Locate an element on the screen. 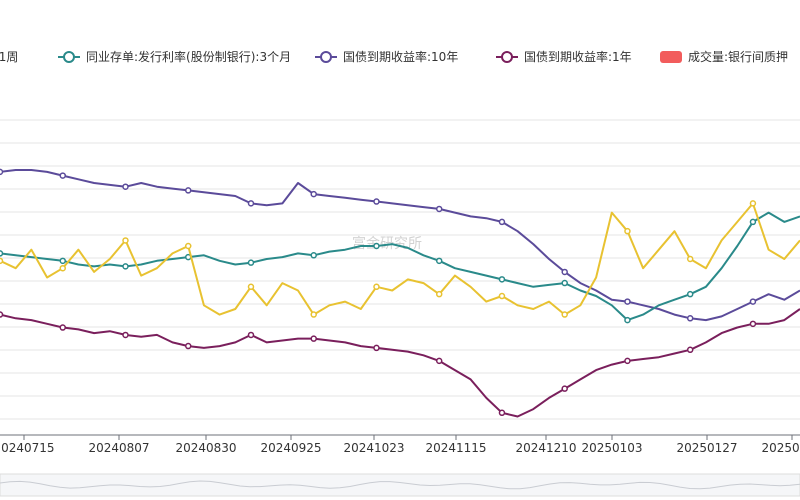  x-tick-label: 20240807 is located at coordinates (118, 448).